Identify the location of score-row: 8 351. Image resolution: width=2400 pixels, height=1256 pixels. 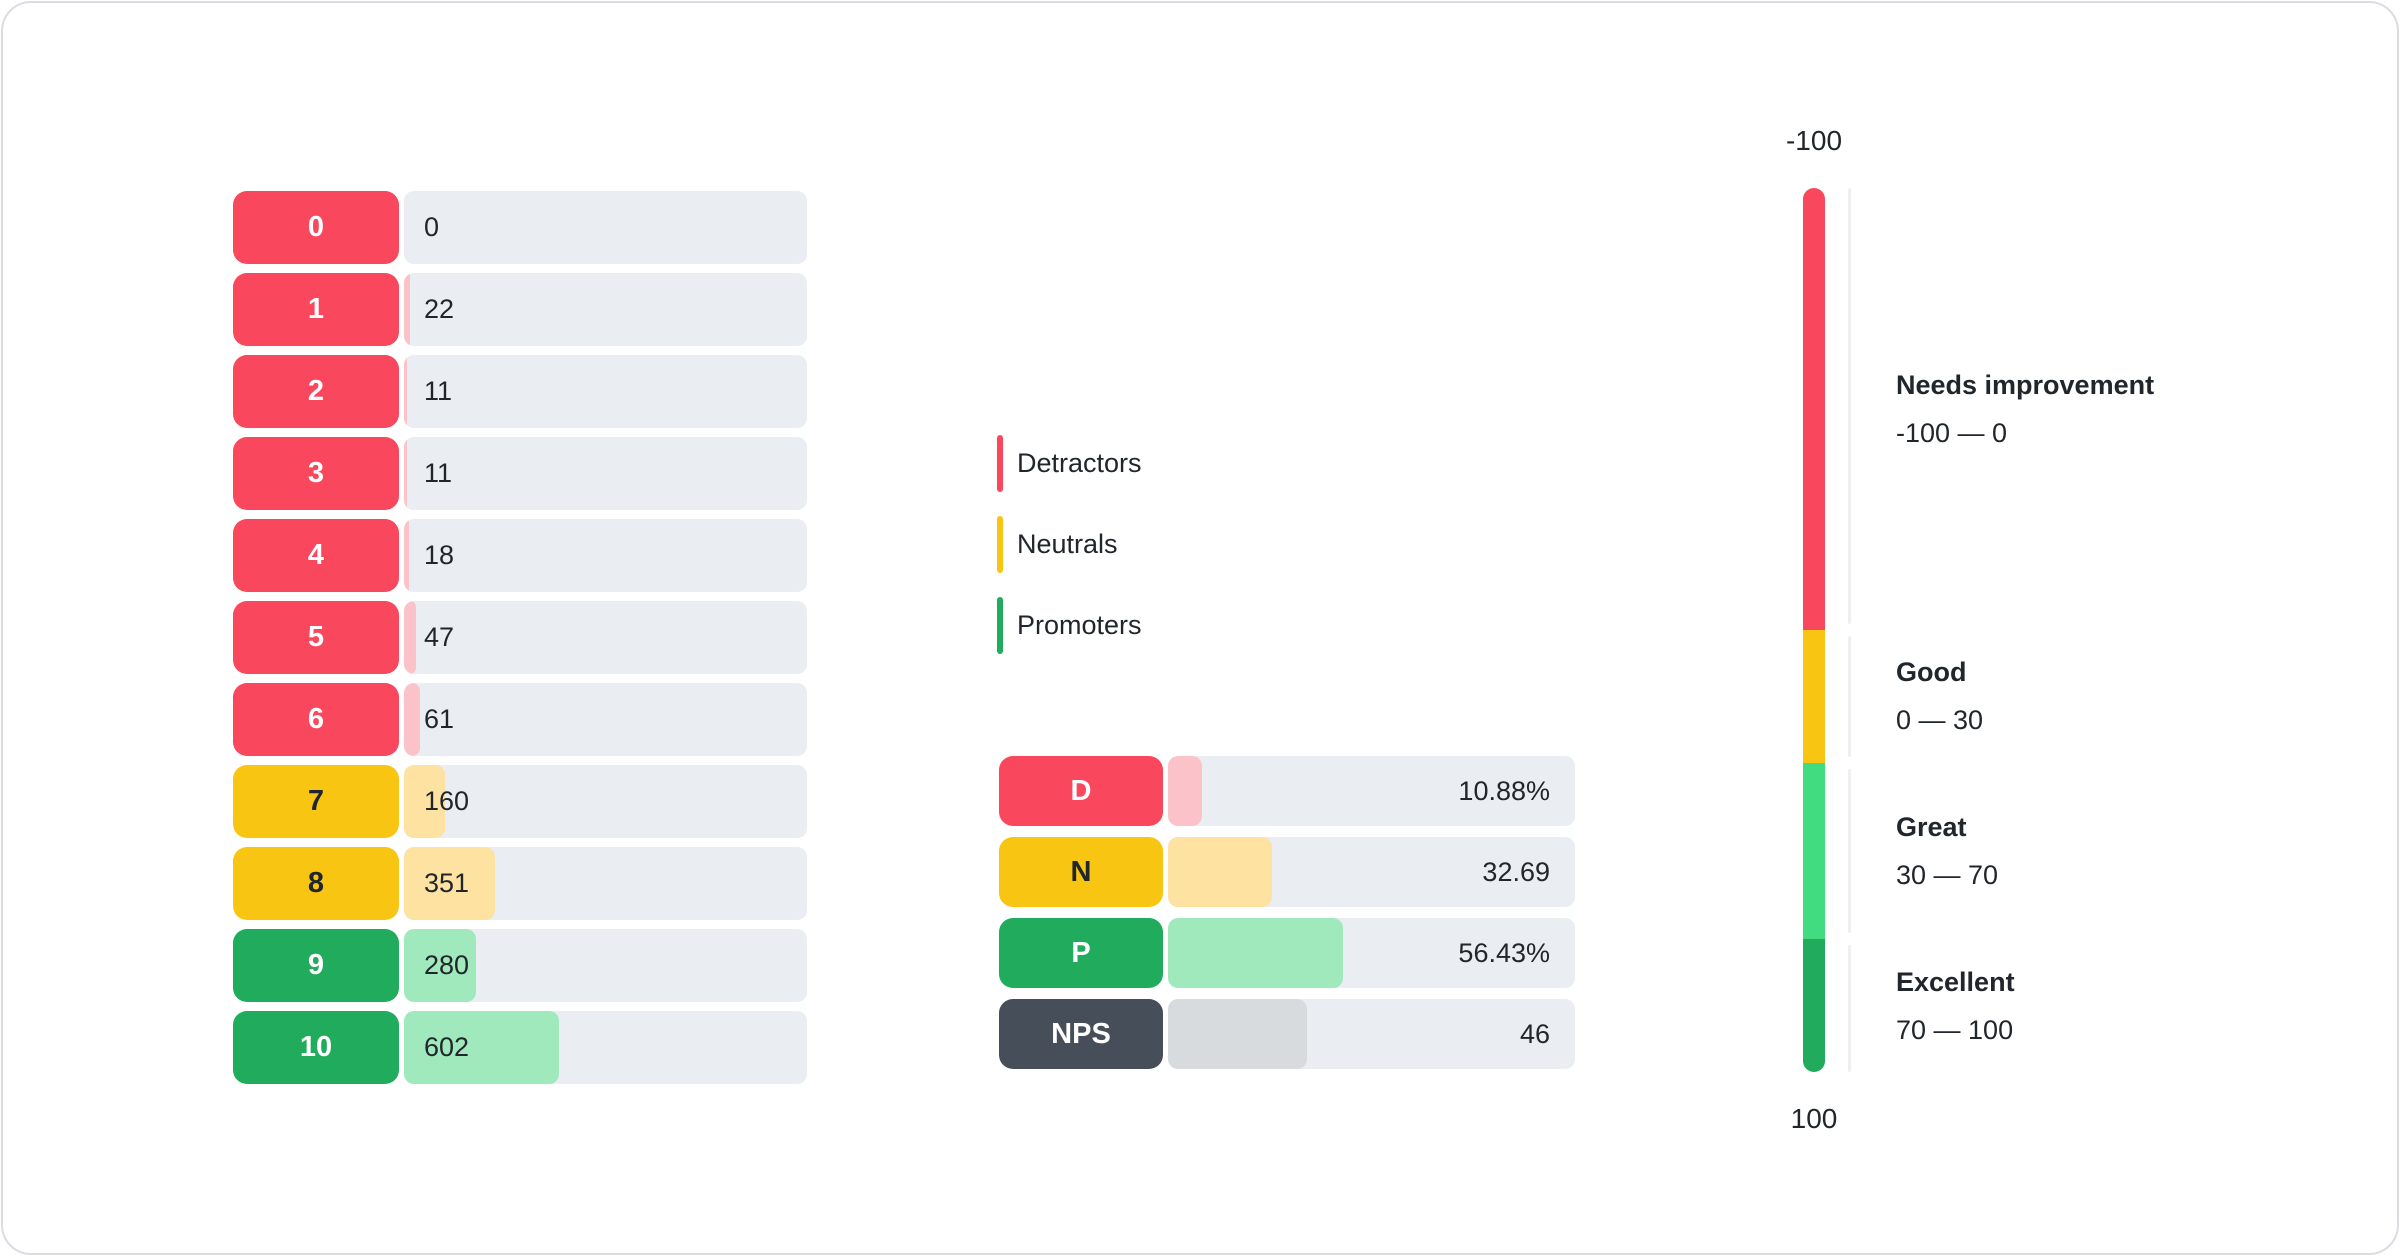
(520, 883).